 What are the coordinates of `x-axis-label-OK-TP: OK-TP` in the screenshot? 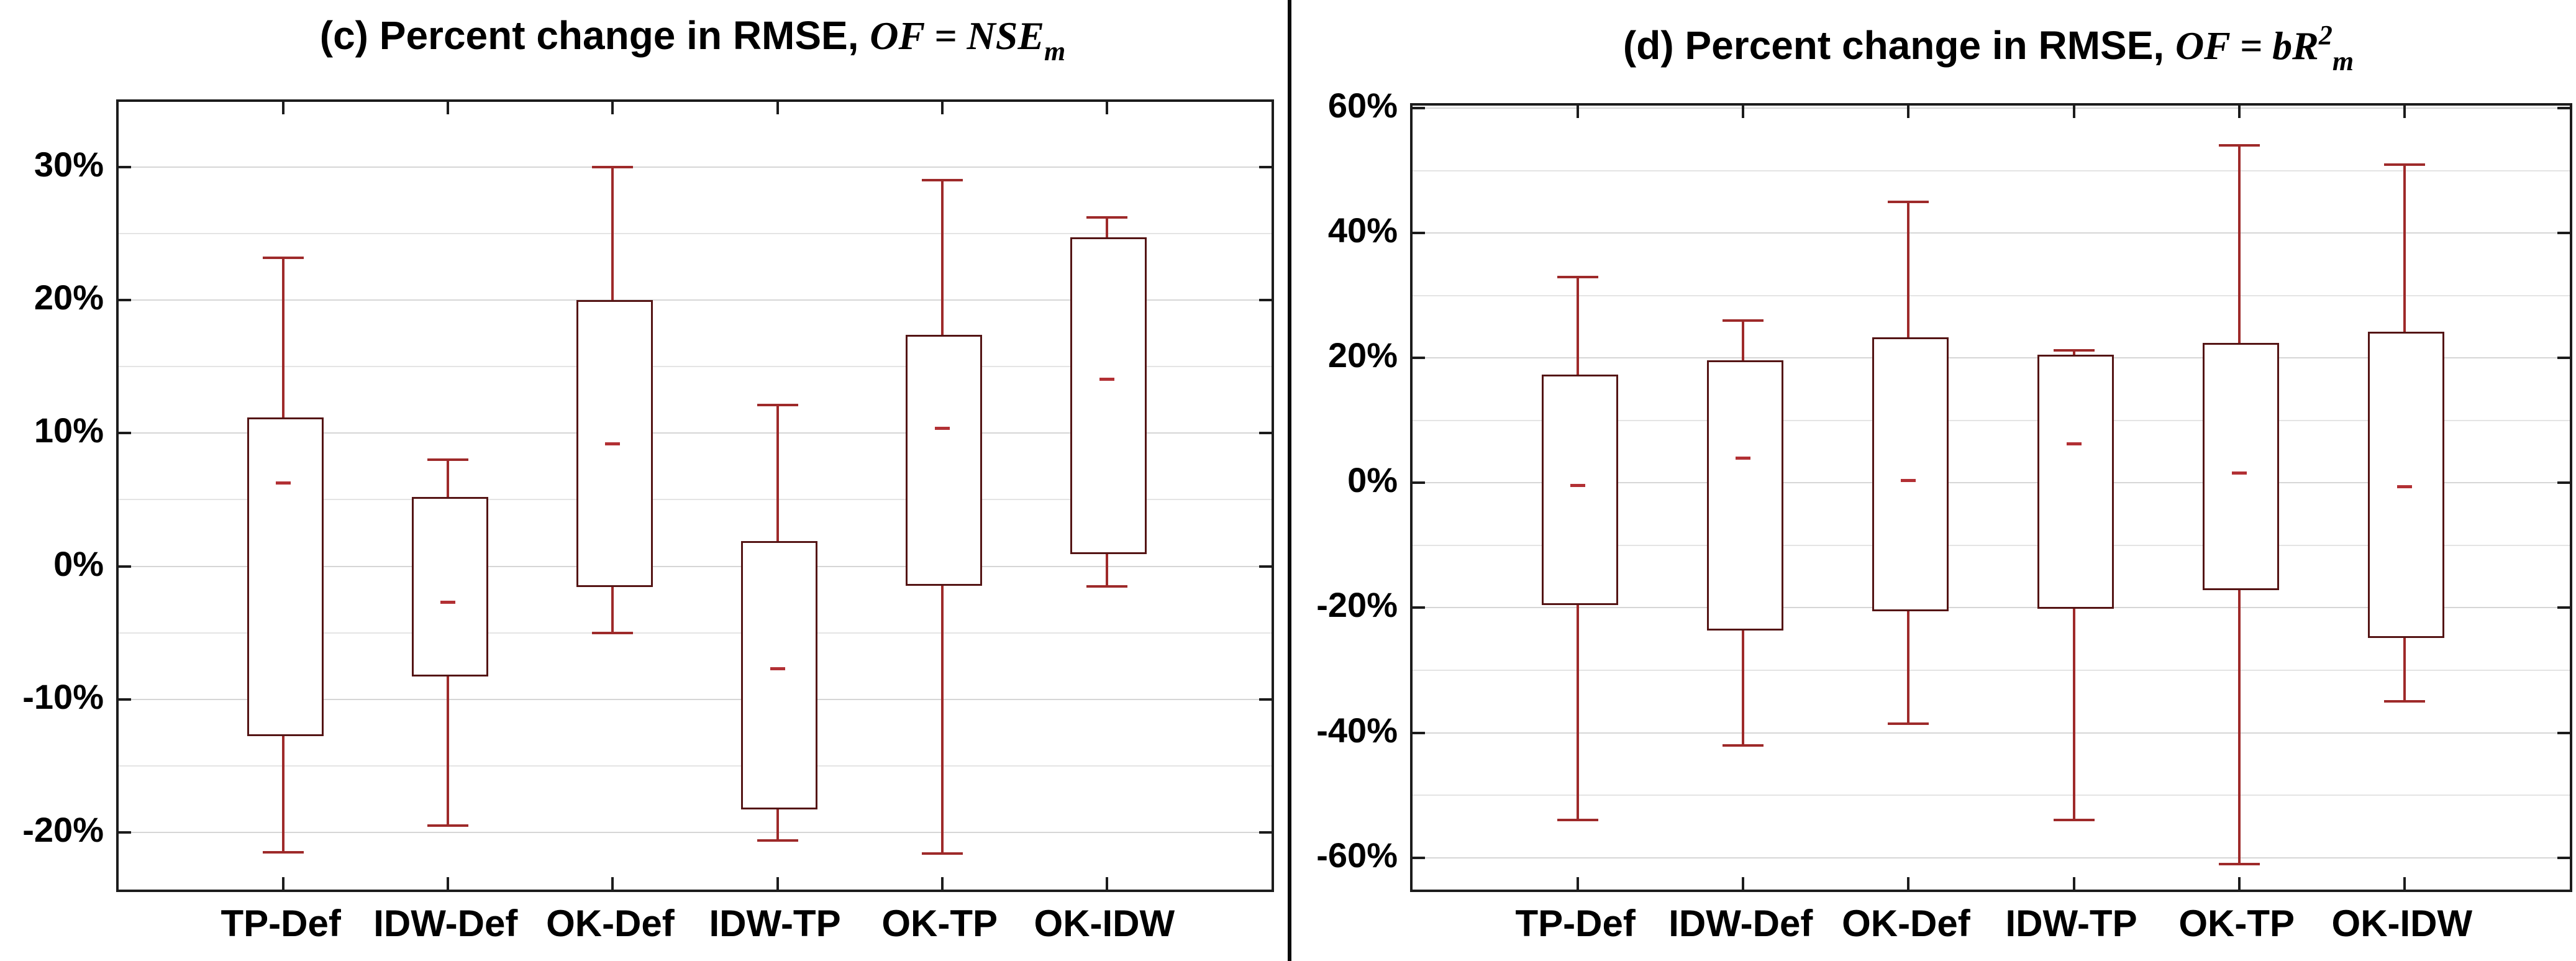 It's located at (2236, 924).